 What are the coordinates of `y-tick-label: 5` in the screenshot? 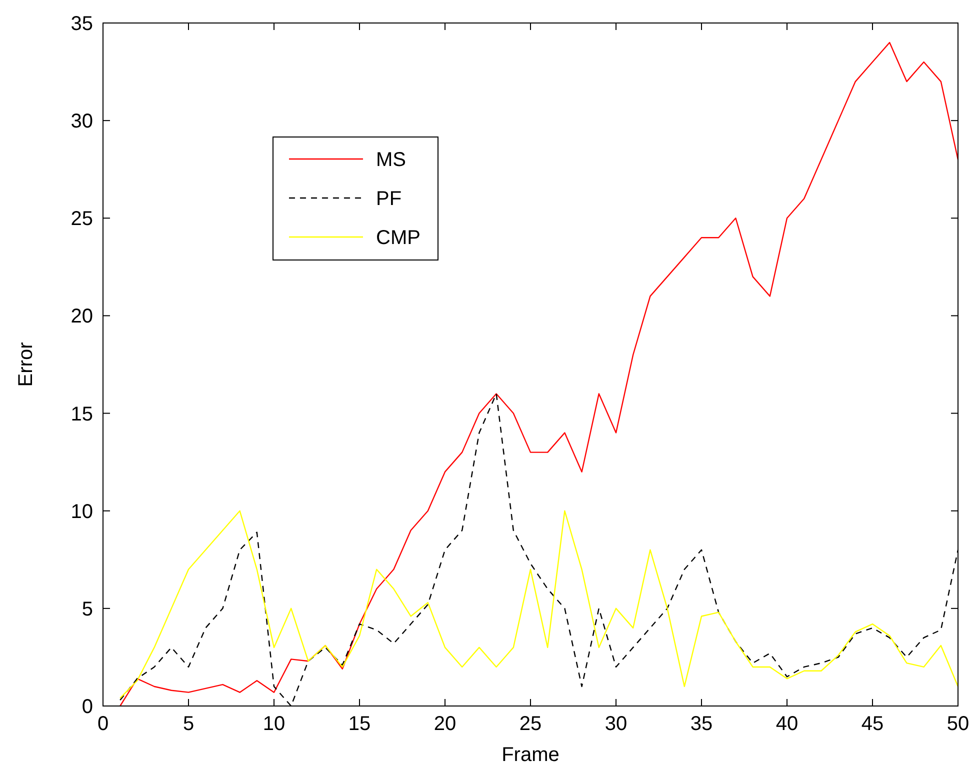 It's located at (87, 609).